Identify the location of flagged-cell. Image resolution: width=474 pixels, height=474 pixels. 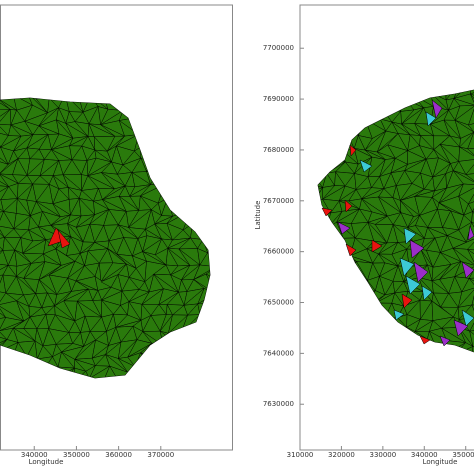
(64, 239).